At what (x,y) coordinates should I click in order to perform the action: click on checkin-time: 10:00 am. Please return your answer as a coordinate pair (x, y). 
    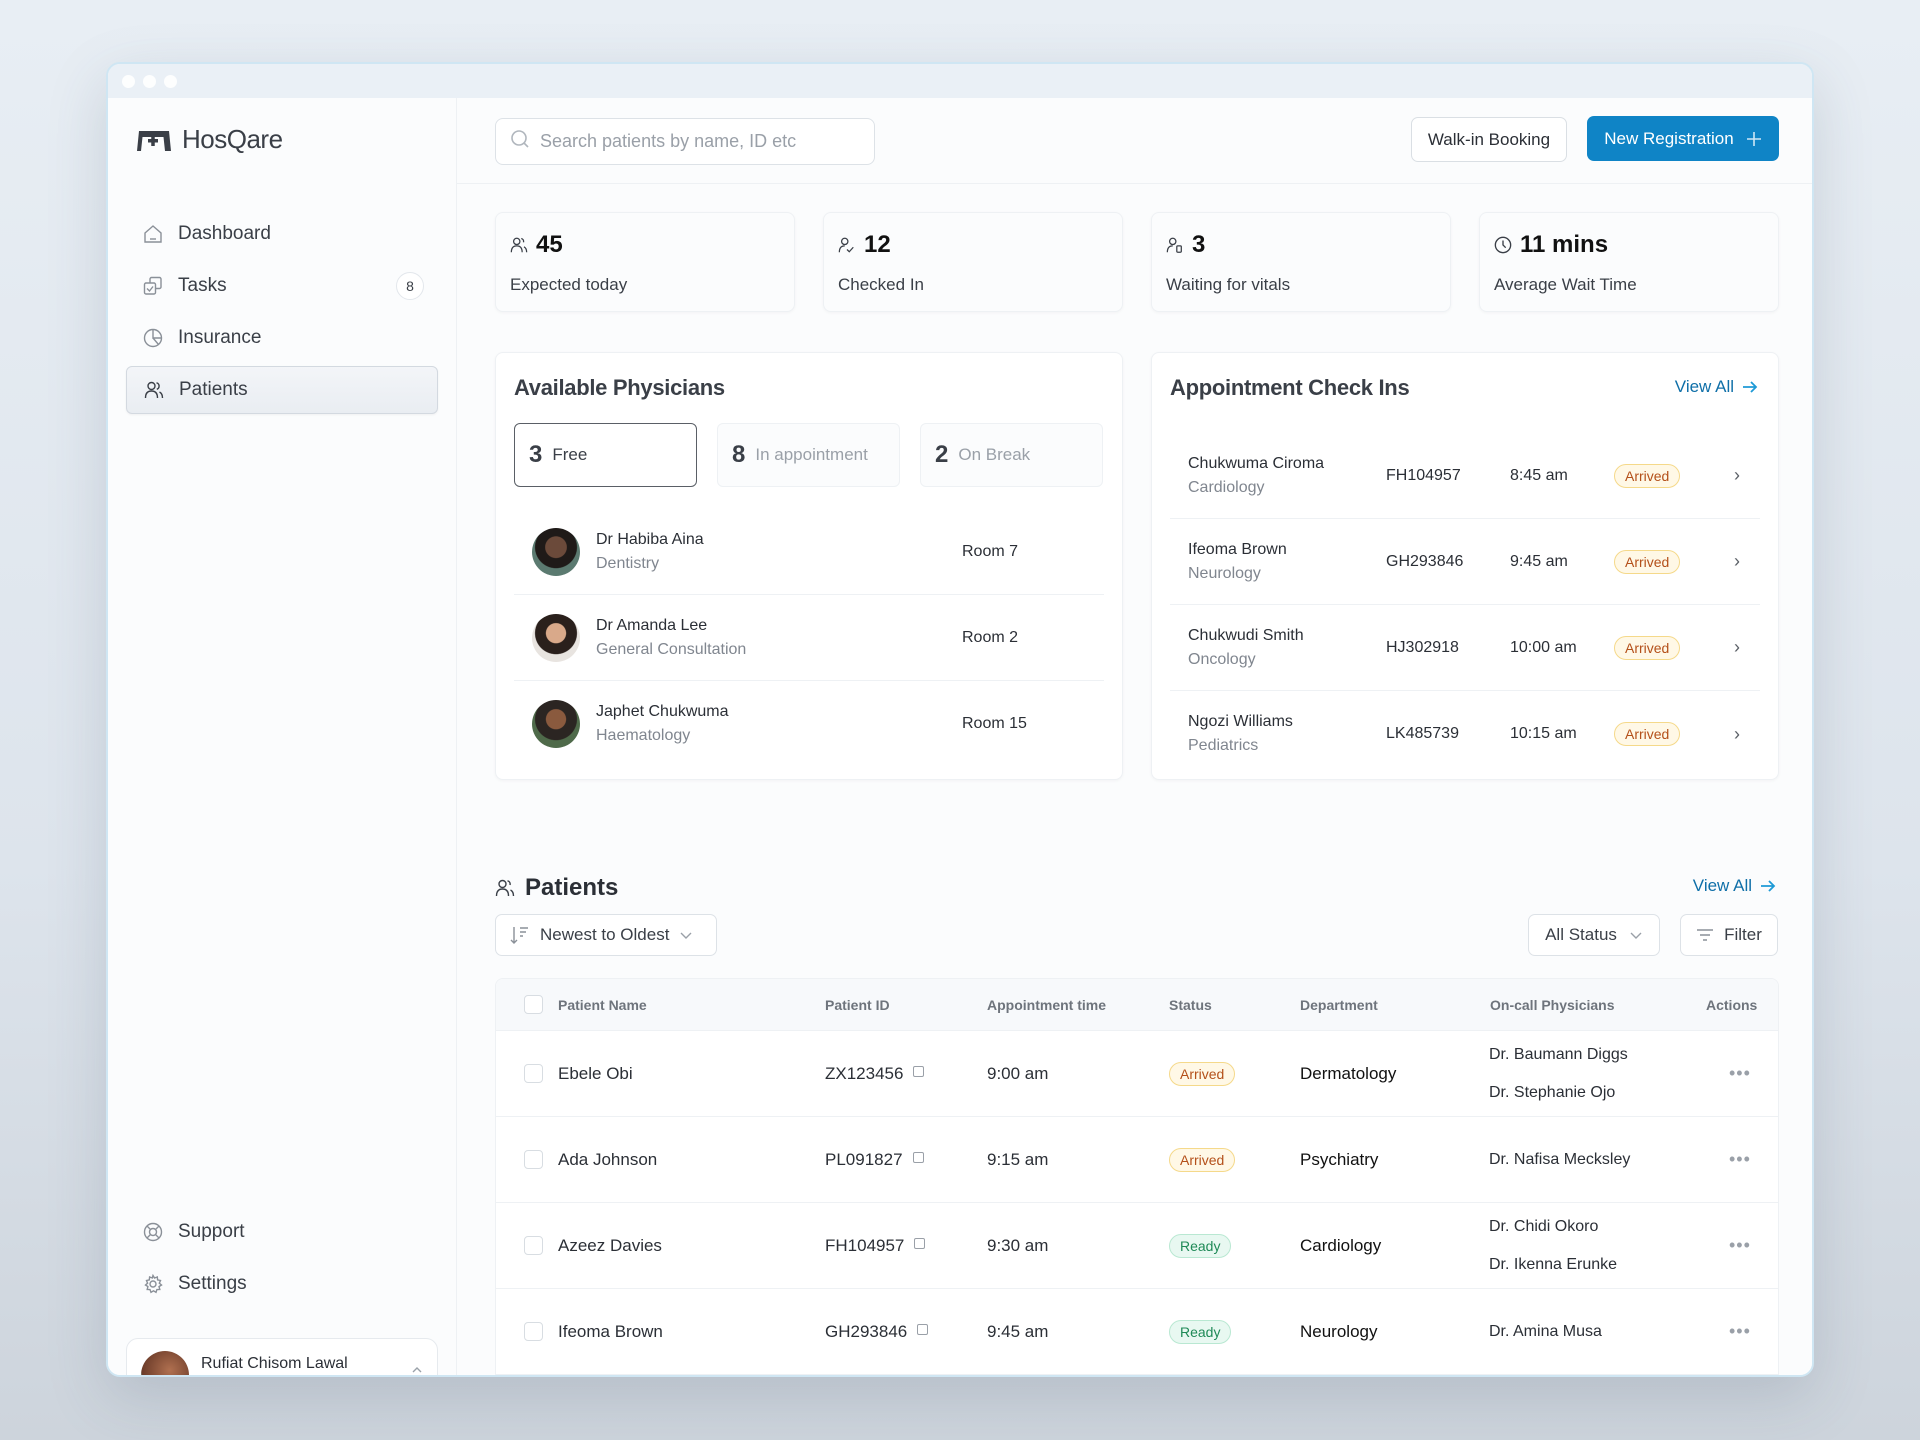
    Looking at the image, I should click on (1543, 647).